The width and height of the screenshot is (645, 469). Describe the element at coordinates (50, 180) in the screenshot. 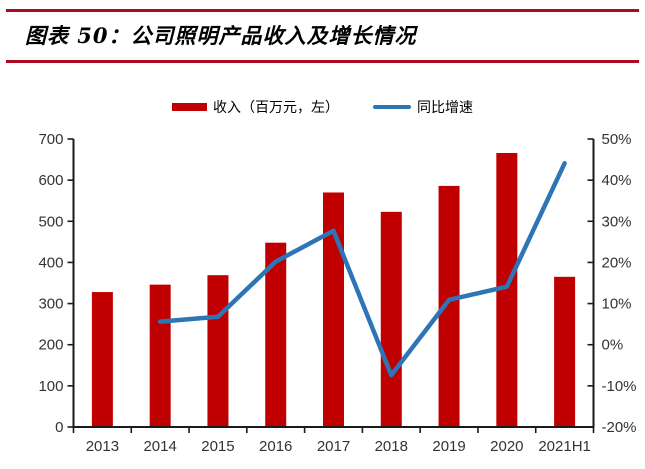

I see `left-axis-tick-label: 600` at that location.